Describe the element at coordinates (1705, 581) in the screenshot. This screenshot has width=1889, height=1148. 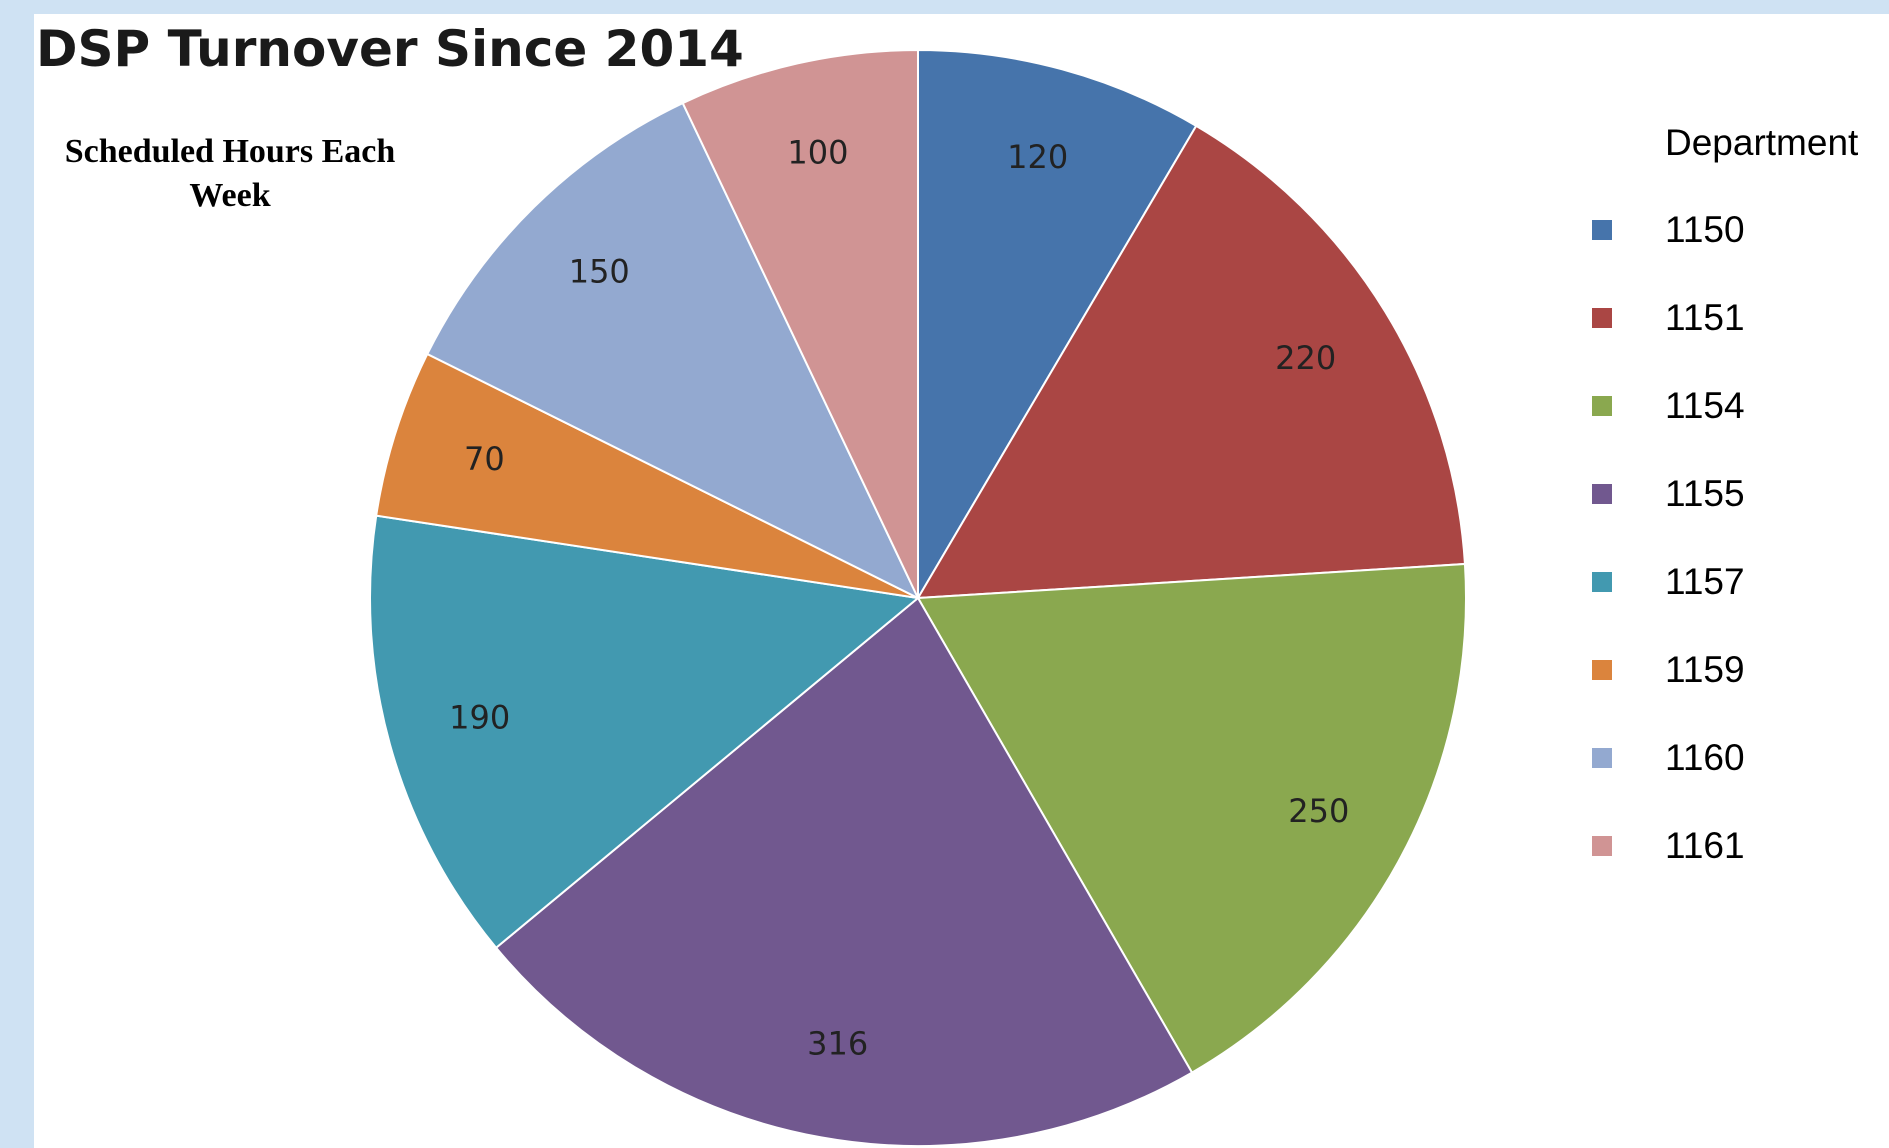
I see `legend-label: 1157` at that location.